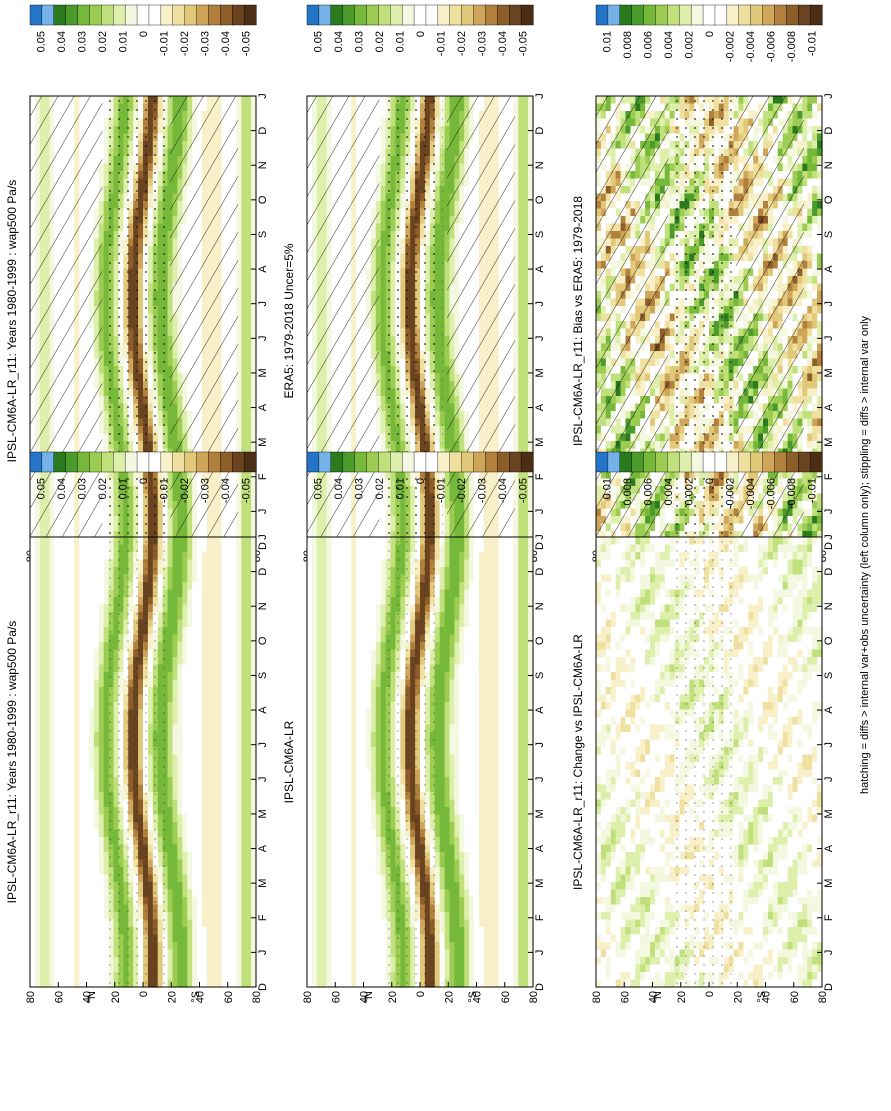 The image size is (891, 1111). What do you see at coordinates (41, 41) in the screenshot?
I see `colorbar-label: 0.05` at bounding box center [41, 41].